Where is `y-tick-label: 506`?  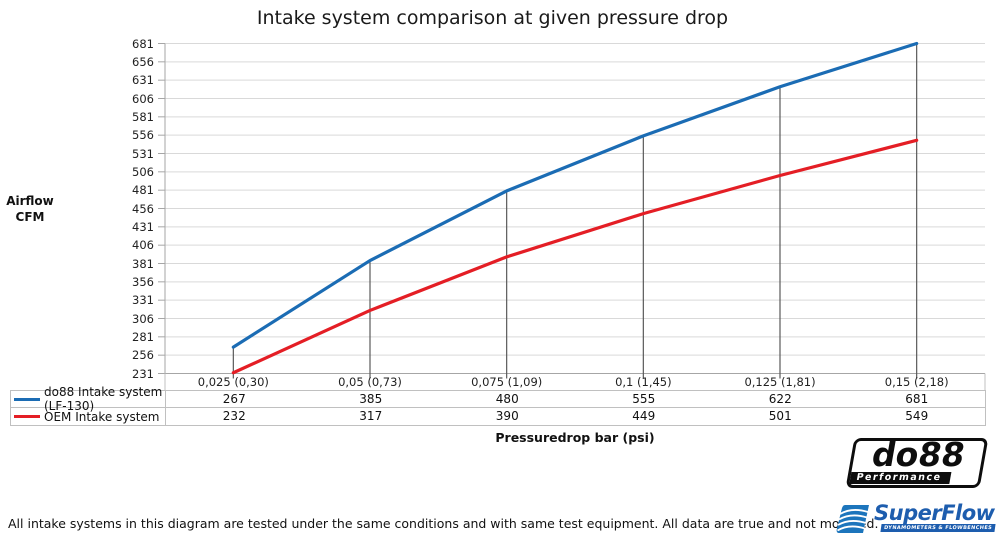 y-tick-label: 506 is located at coordinates (143, 171).